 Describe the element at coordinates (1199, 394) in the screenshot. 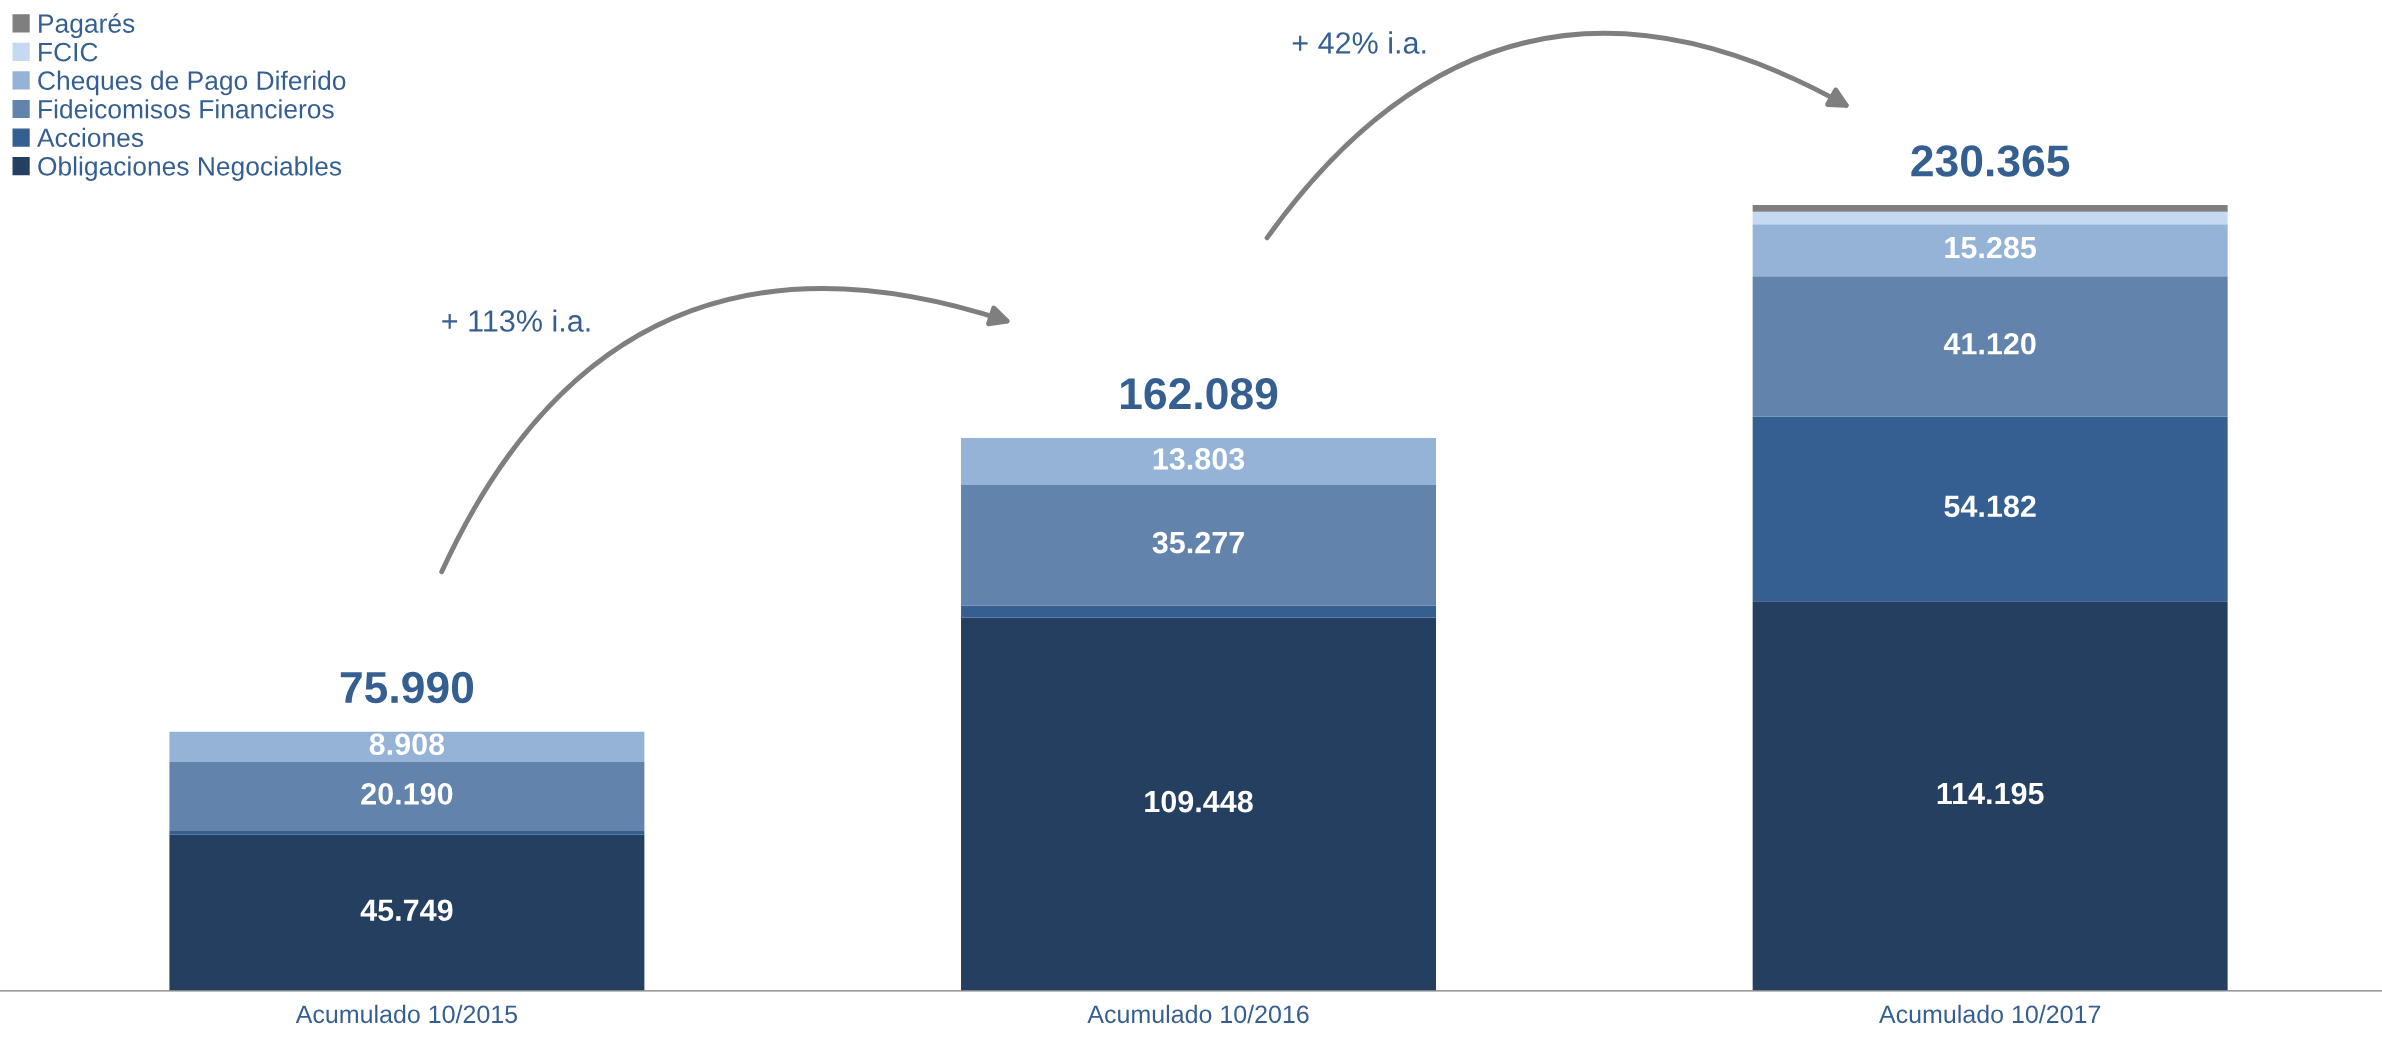

I see `total-label: 162.089` at that location.